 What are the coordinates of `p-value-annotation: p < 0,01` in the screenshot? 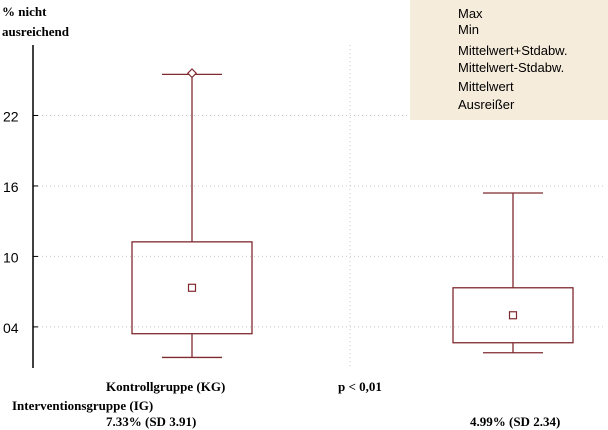 It's located at (360, 386).